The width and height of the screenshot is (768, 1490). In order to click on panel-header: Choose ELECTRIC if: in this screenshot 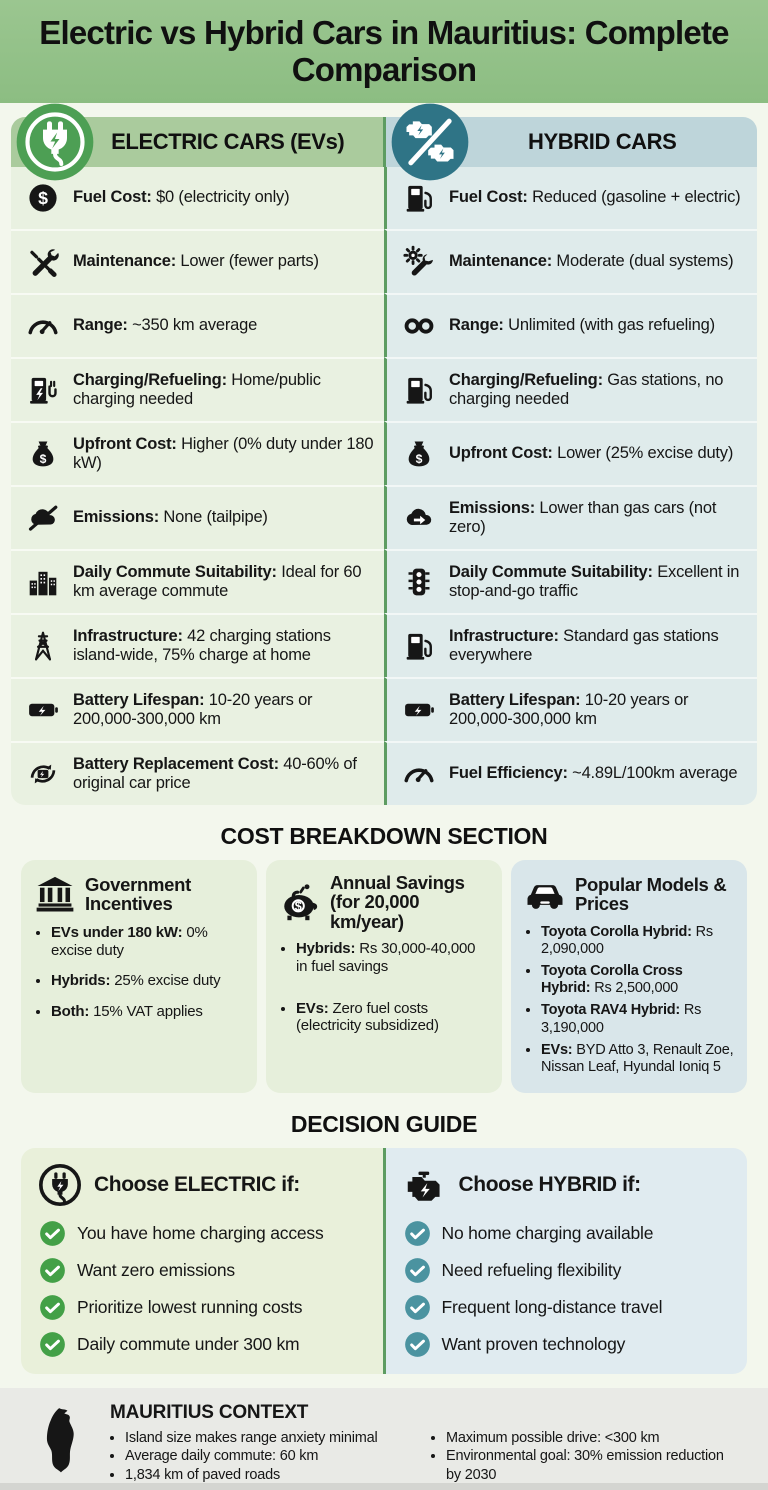, I will do `click(202, 1185)`.